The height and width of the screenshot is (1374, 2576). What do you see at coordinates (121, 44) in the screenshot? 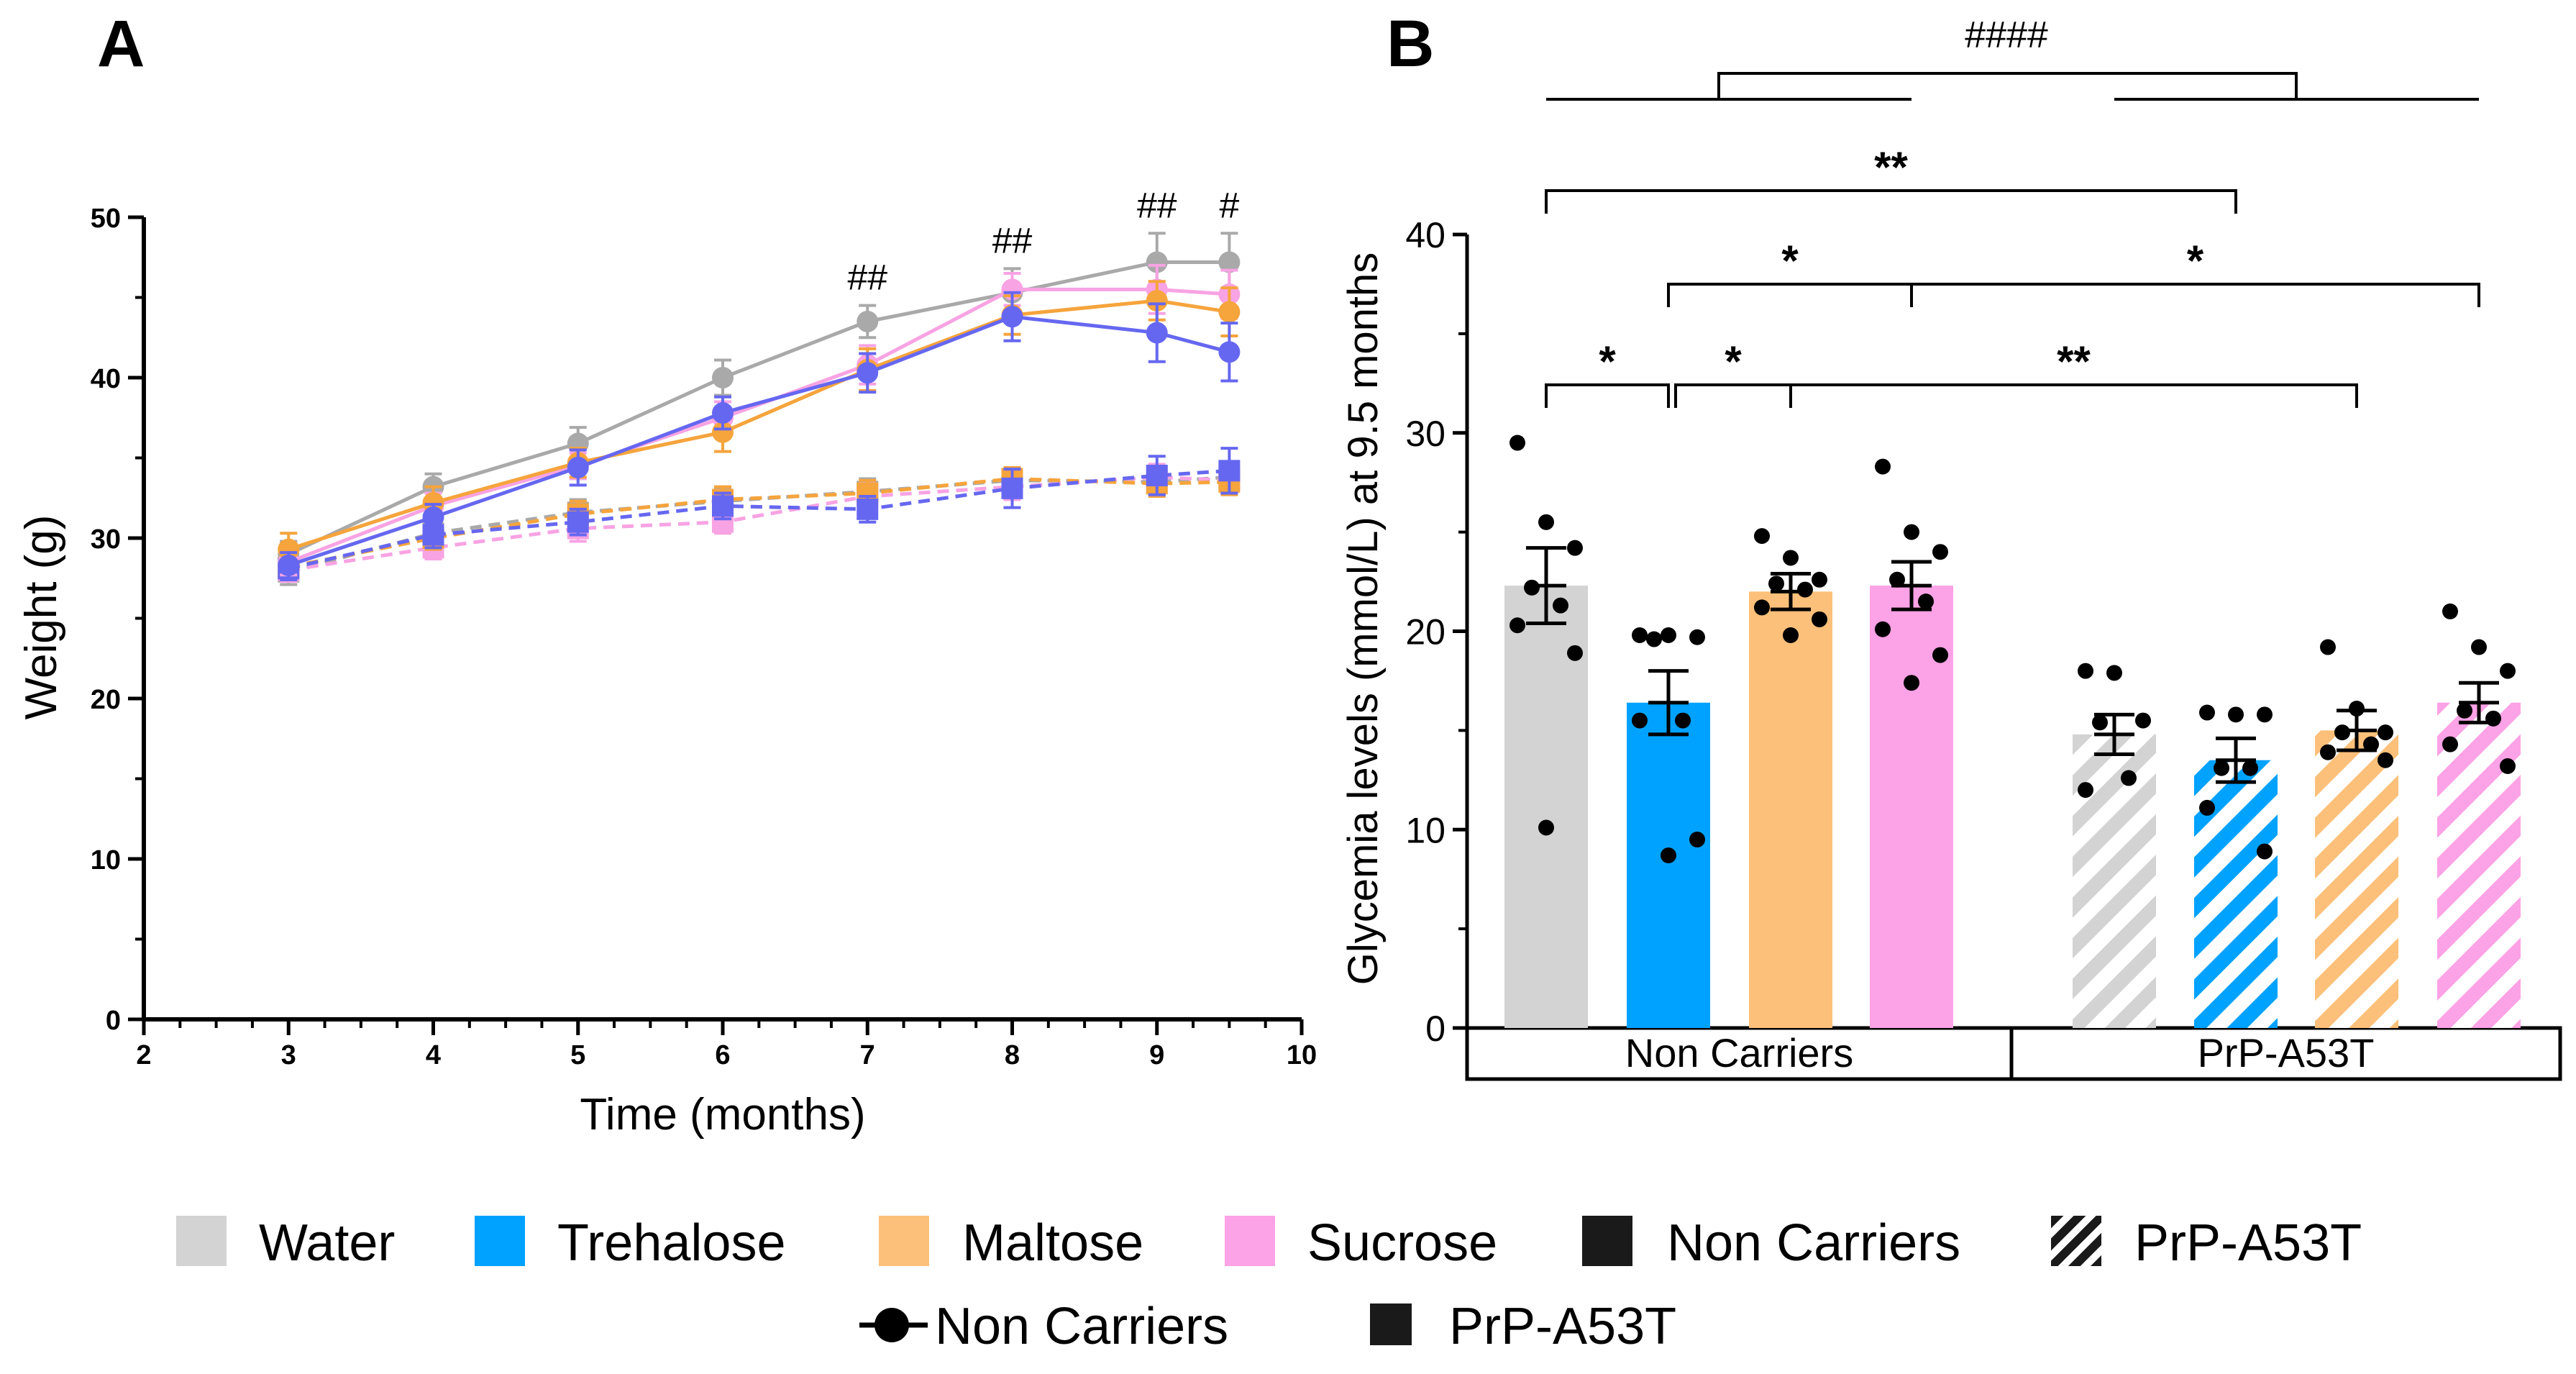
I see `panel-a-label: A` at bounding box center [121, 44].